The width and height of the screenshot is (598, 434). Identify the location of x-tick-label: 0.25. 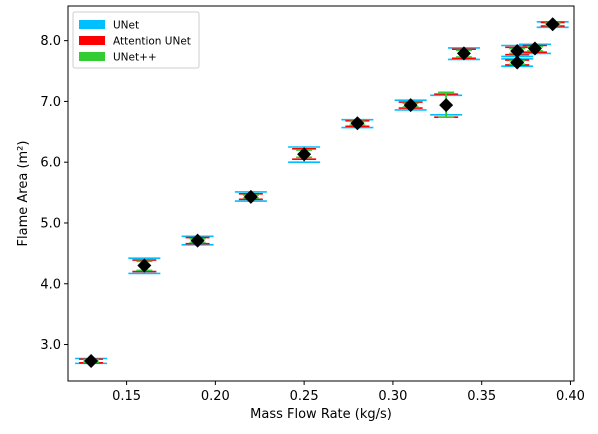
(304, 396).